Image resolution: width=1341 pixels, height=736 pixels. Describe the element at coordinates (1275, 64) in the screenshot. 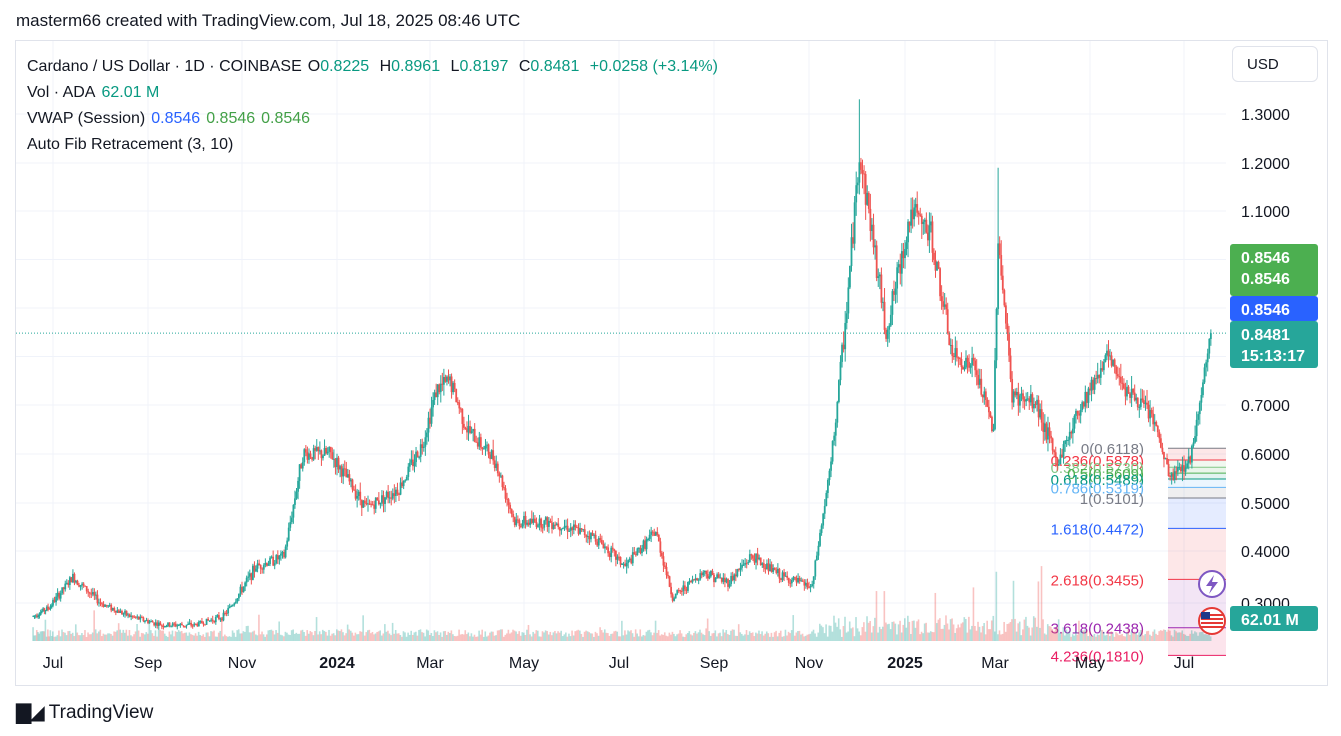

I see `currency-button: USD` at that location.